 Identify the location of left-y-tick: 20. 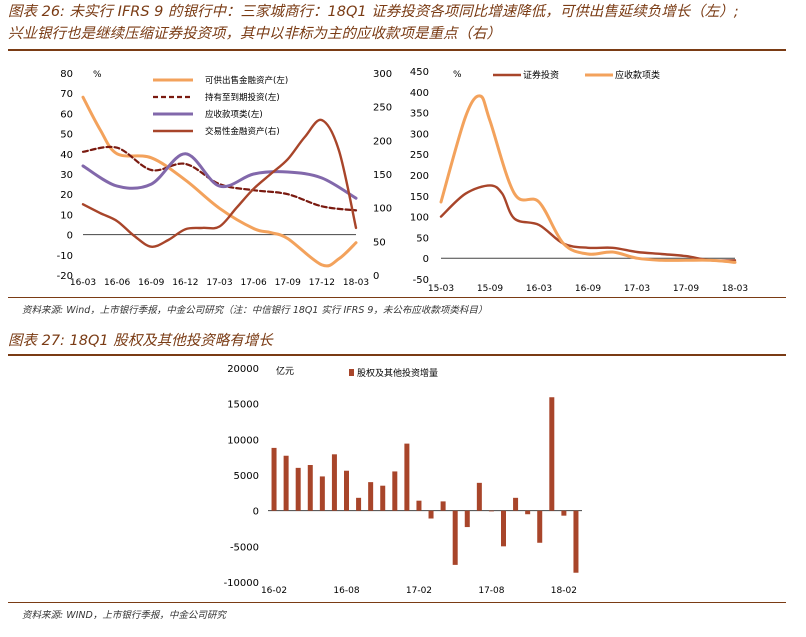
(66, 195).